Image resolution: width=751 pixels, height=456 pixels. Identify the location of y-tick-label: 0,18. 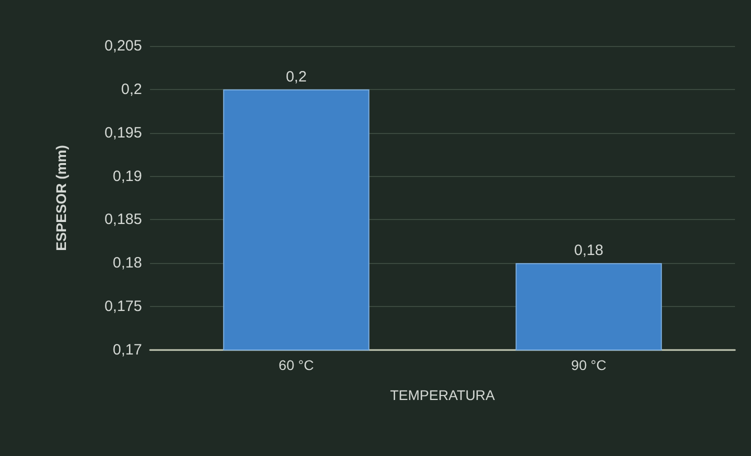
(127, 263).